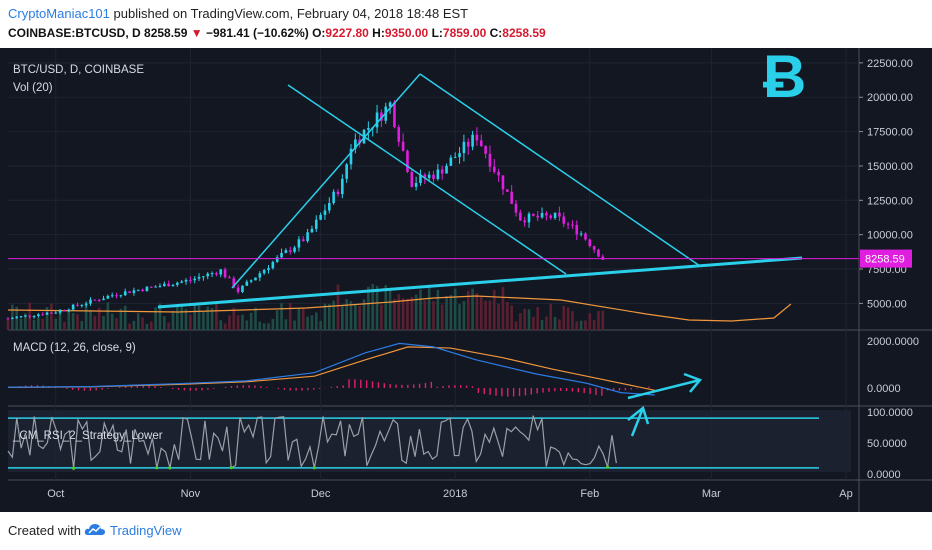  I want to click on tradingview-cloud-icon, so click(94, 529).